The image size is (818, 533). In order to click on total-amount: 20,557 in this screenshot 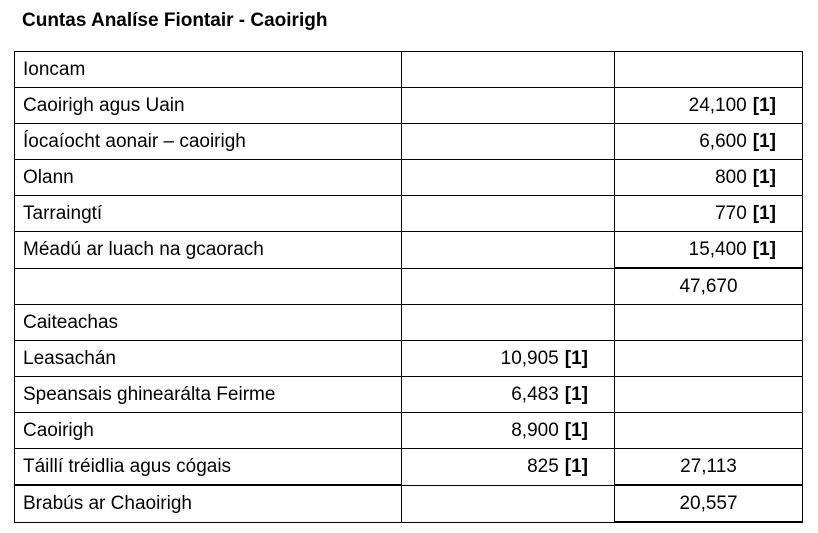, I will do `click(708, 503)`.